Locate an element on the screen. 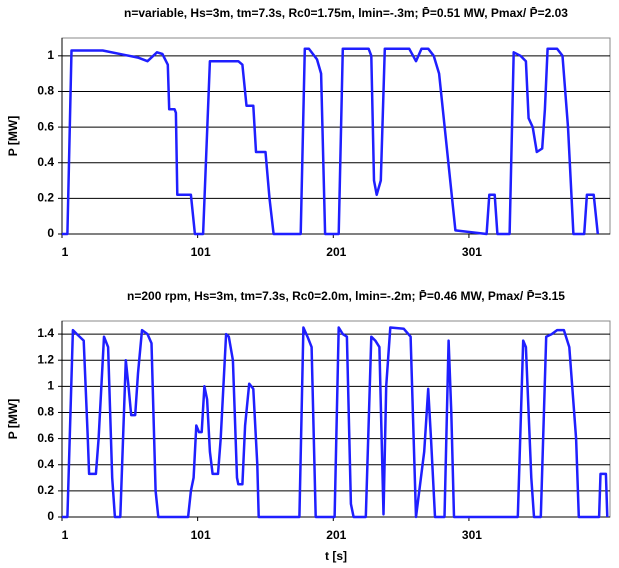 The height and width of the screenshot is (568, 619). y-tick-label: 1.4 is located at coordinates (45, 333).